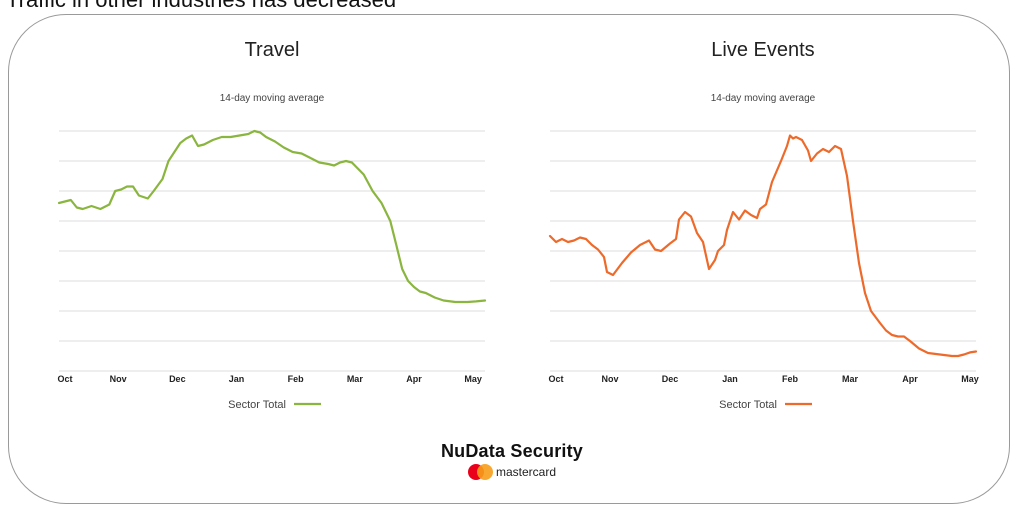 Image resolution: width=1024 pixels, height=514 pixels. What do you see at coordinates (512, 451) in the screenshot?
I see `brand-name: NuData Security` at bounding box center [512, 451].